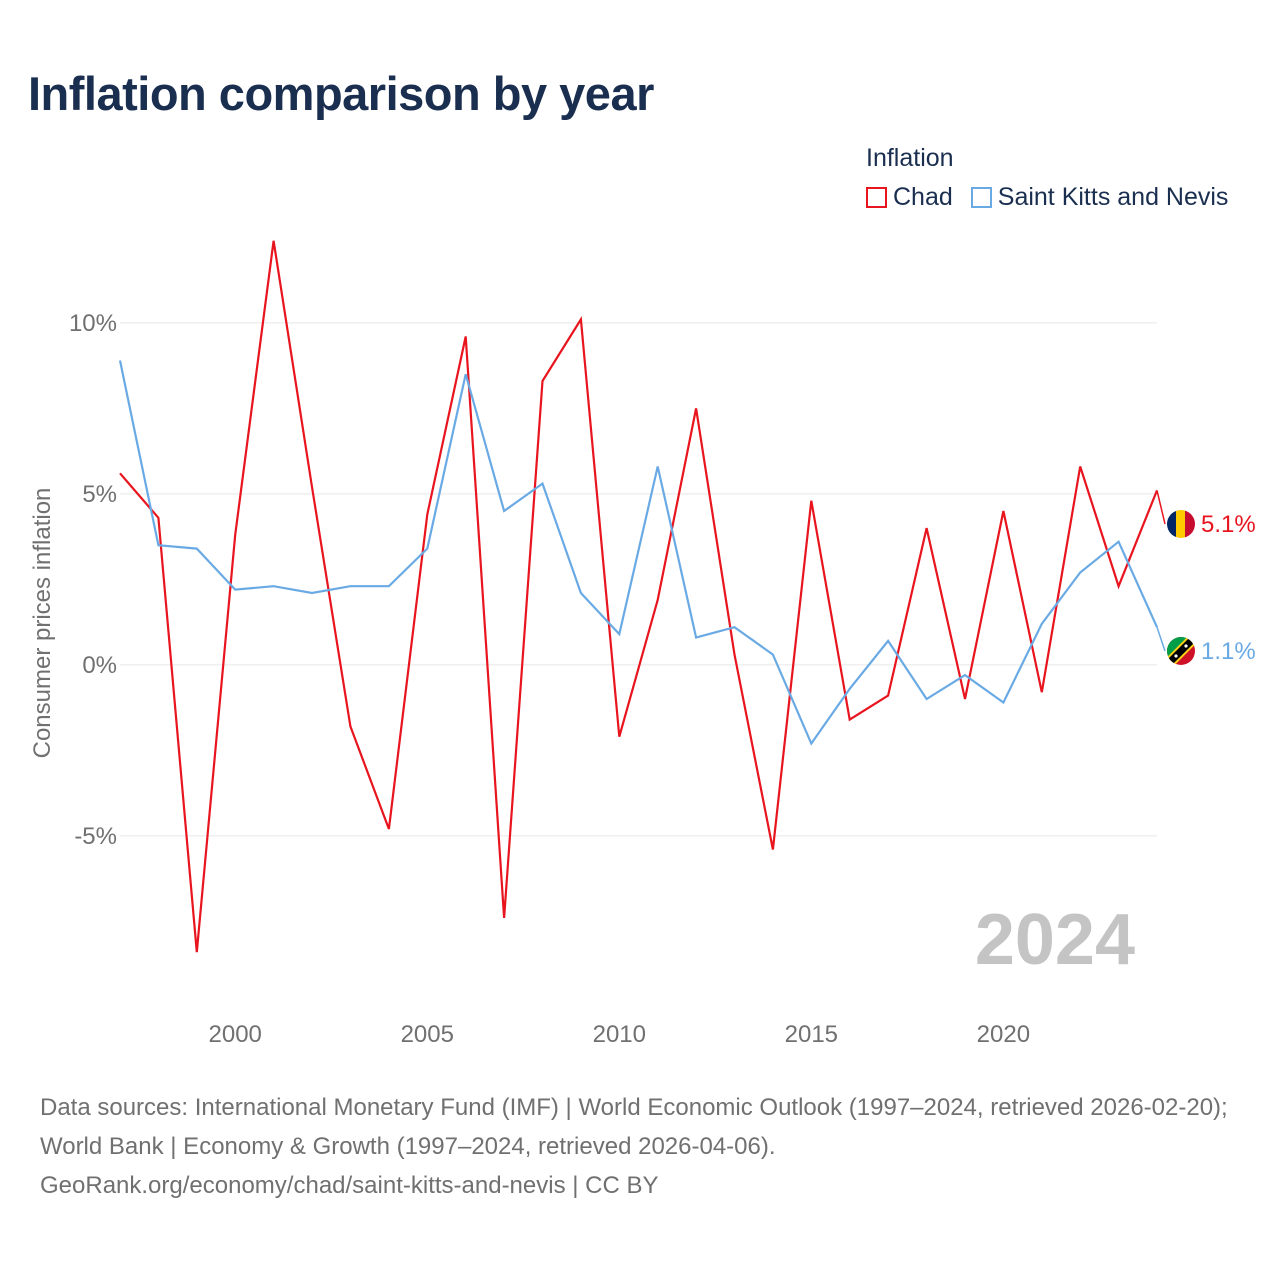 This screenshot has height=1280, width=1280. I want to click on legend-swatch-chad, so click(876, 197).